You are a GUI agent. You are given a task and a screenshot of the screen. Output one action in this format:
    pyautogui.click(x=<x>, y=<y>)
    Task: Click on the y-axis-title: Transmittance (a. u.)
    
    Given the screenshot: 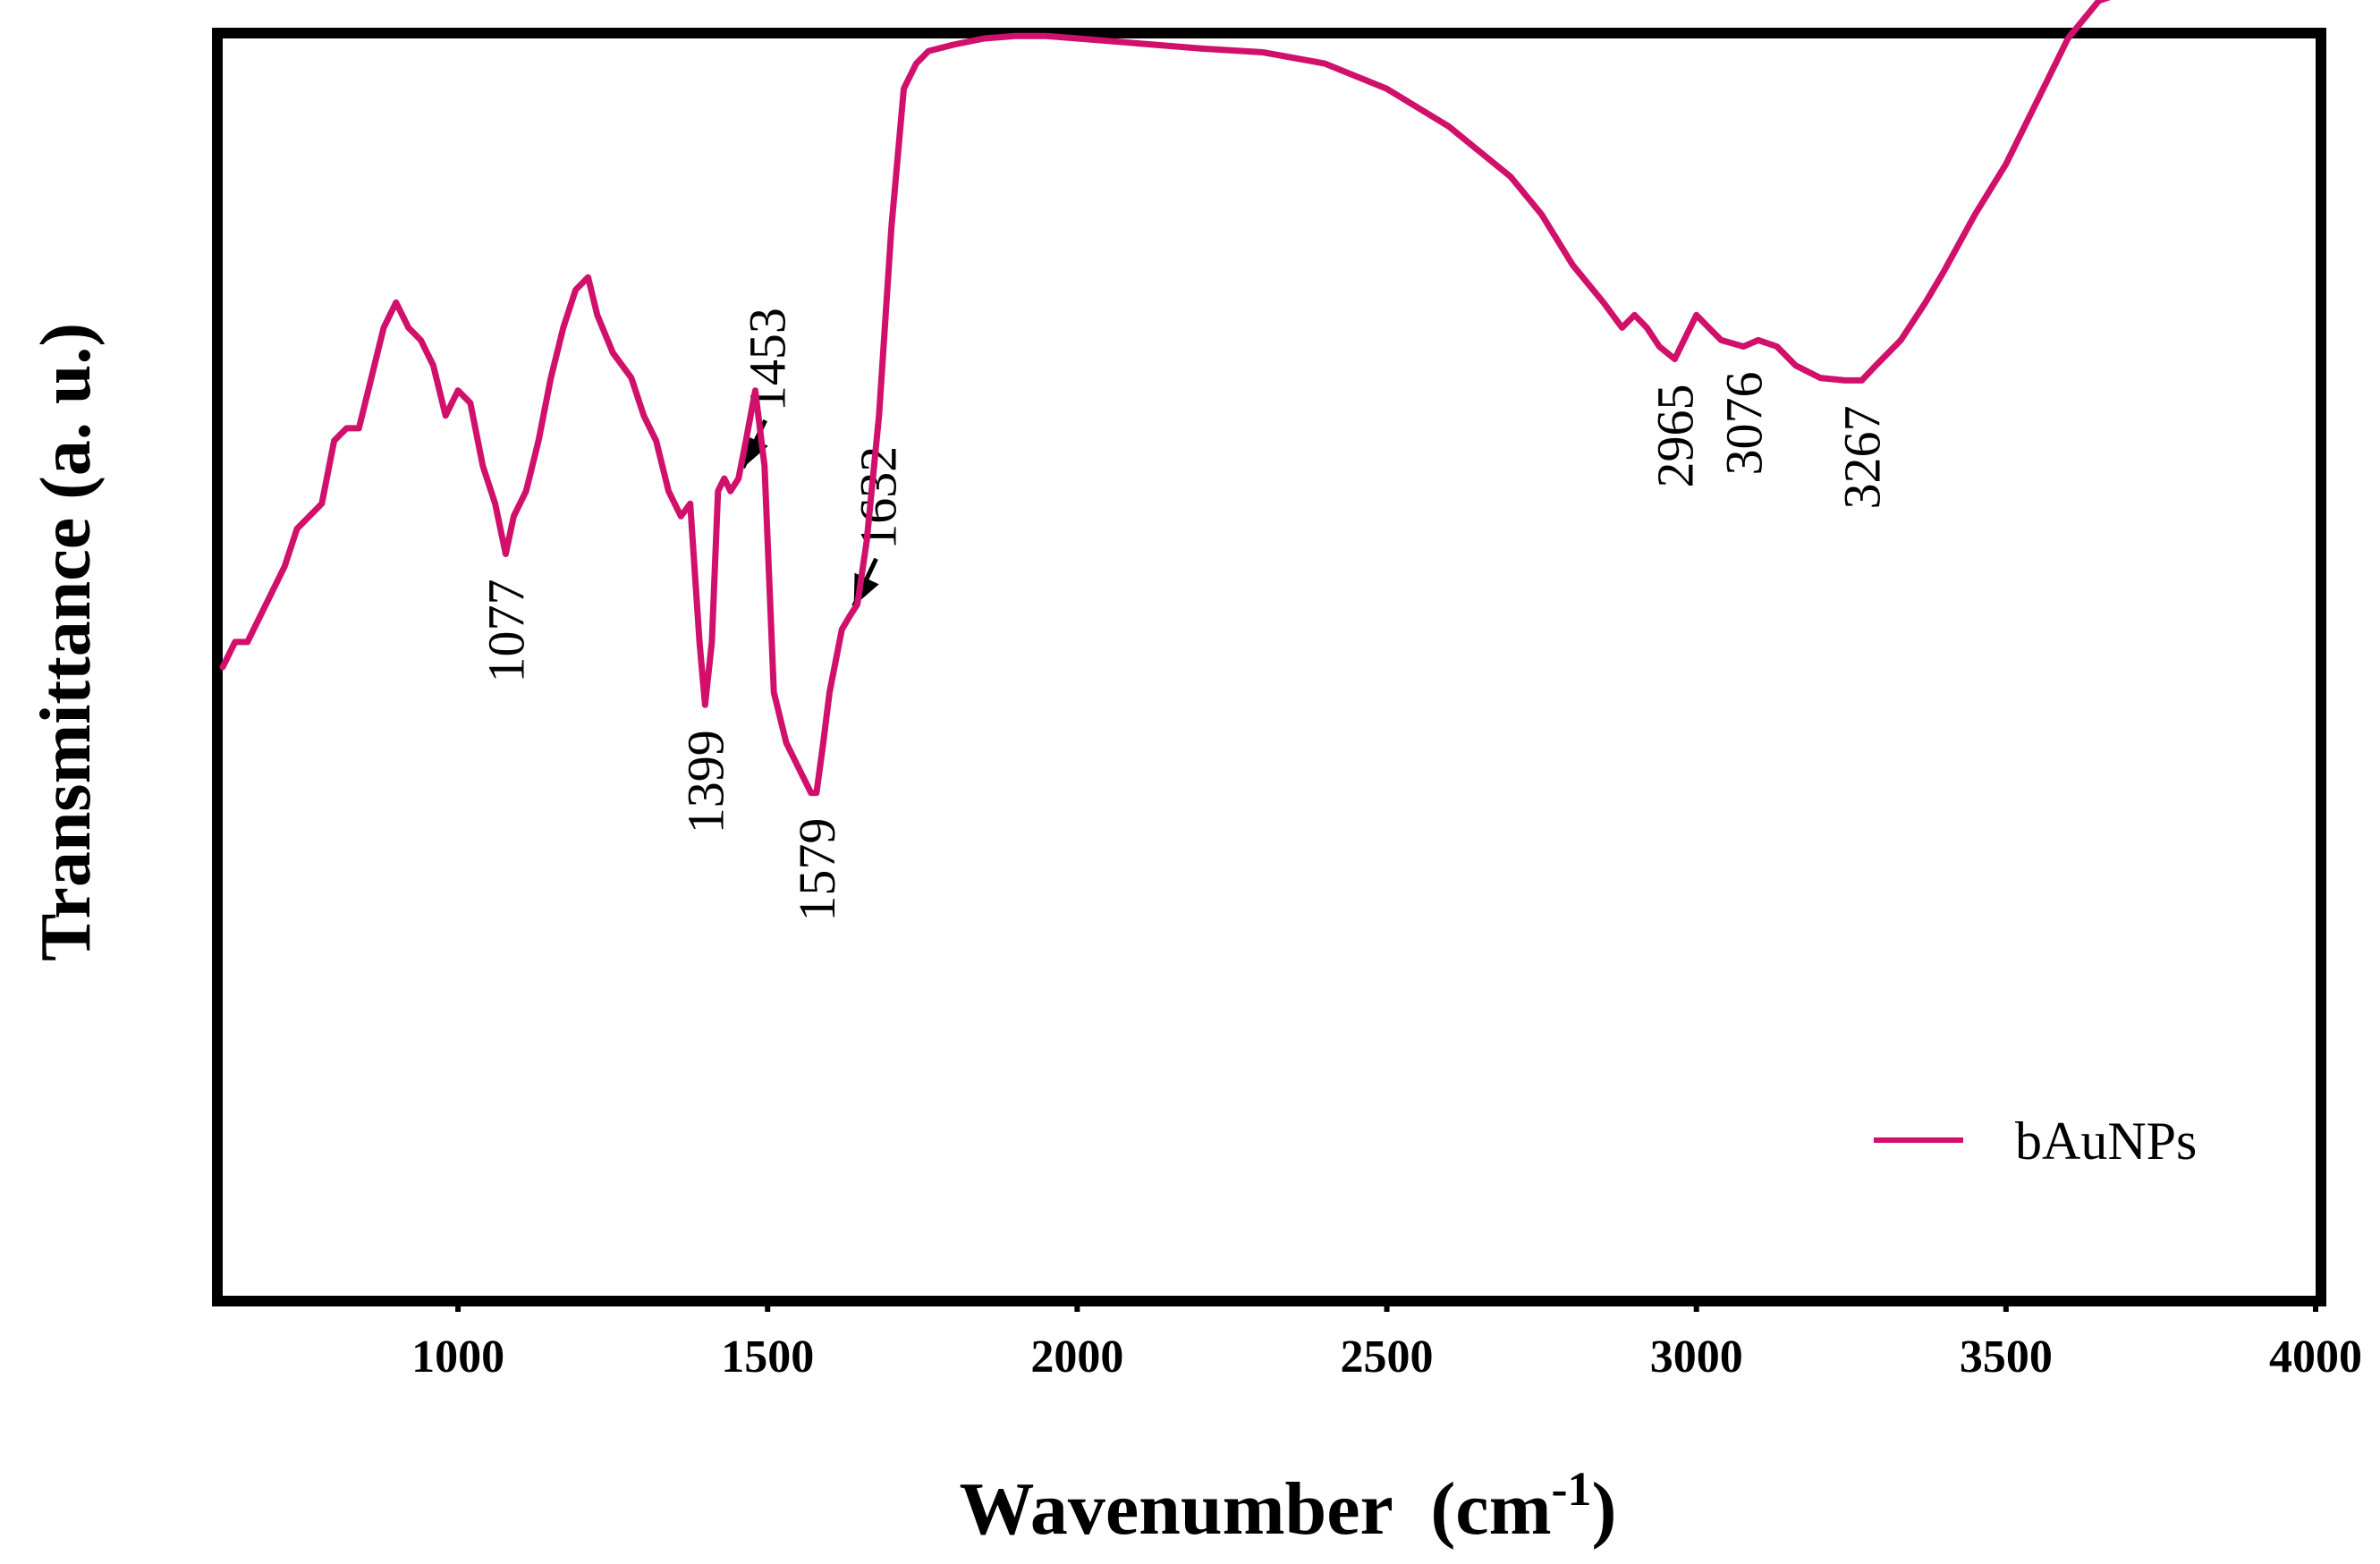 What is the action you would take?
    pyautogui.click(x=66, y=642)
    